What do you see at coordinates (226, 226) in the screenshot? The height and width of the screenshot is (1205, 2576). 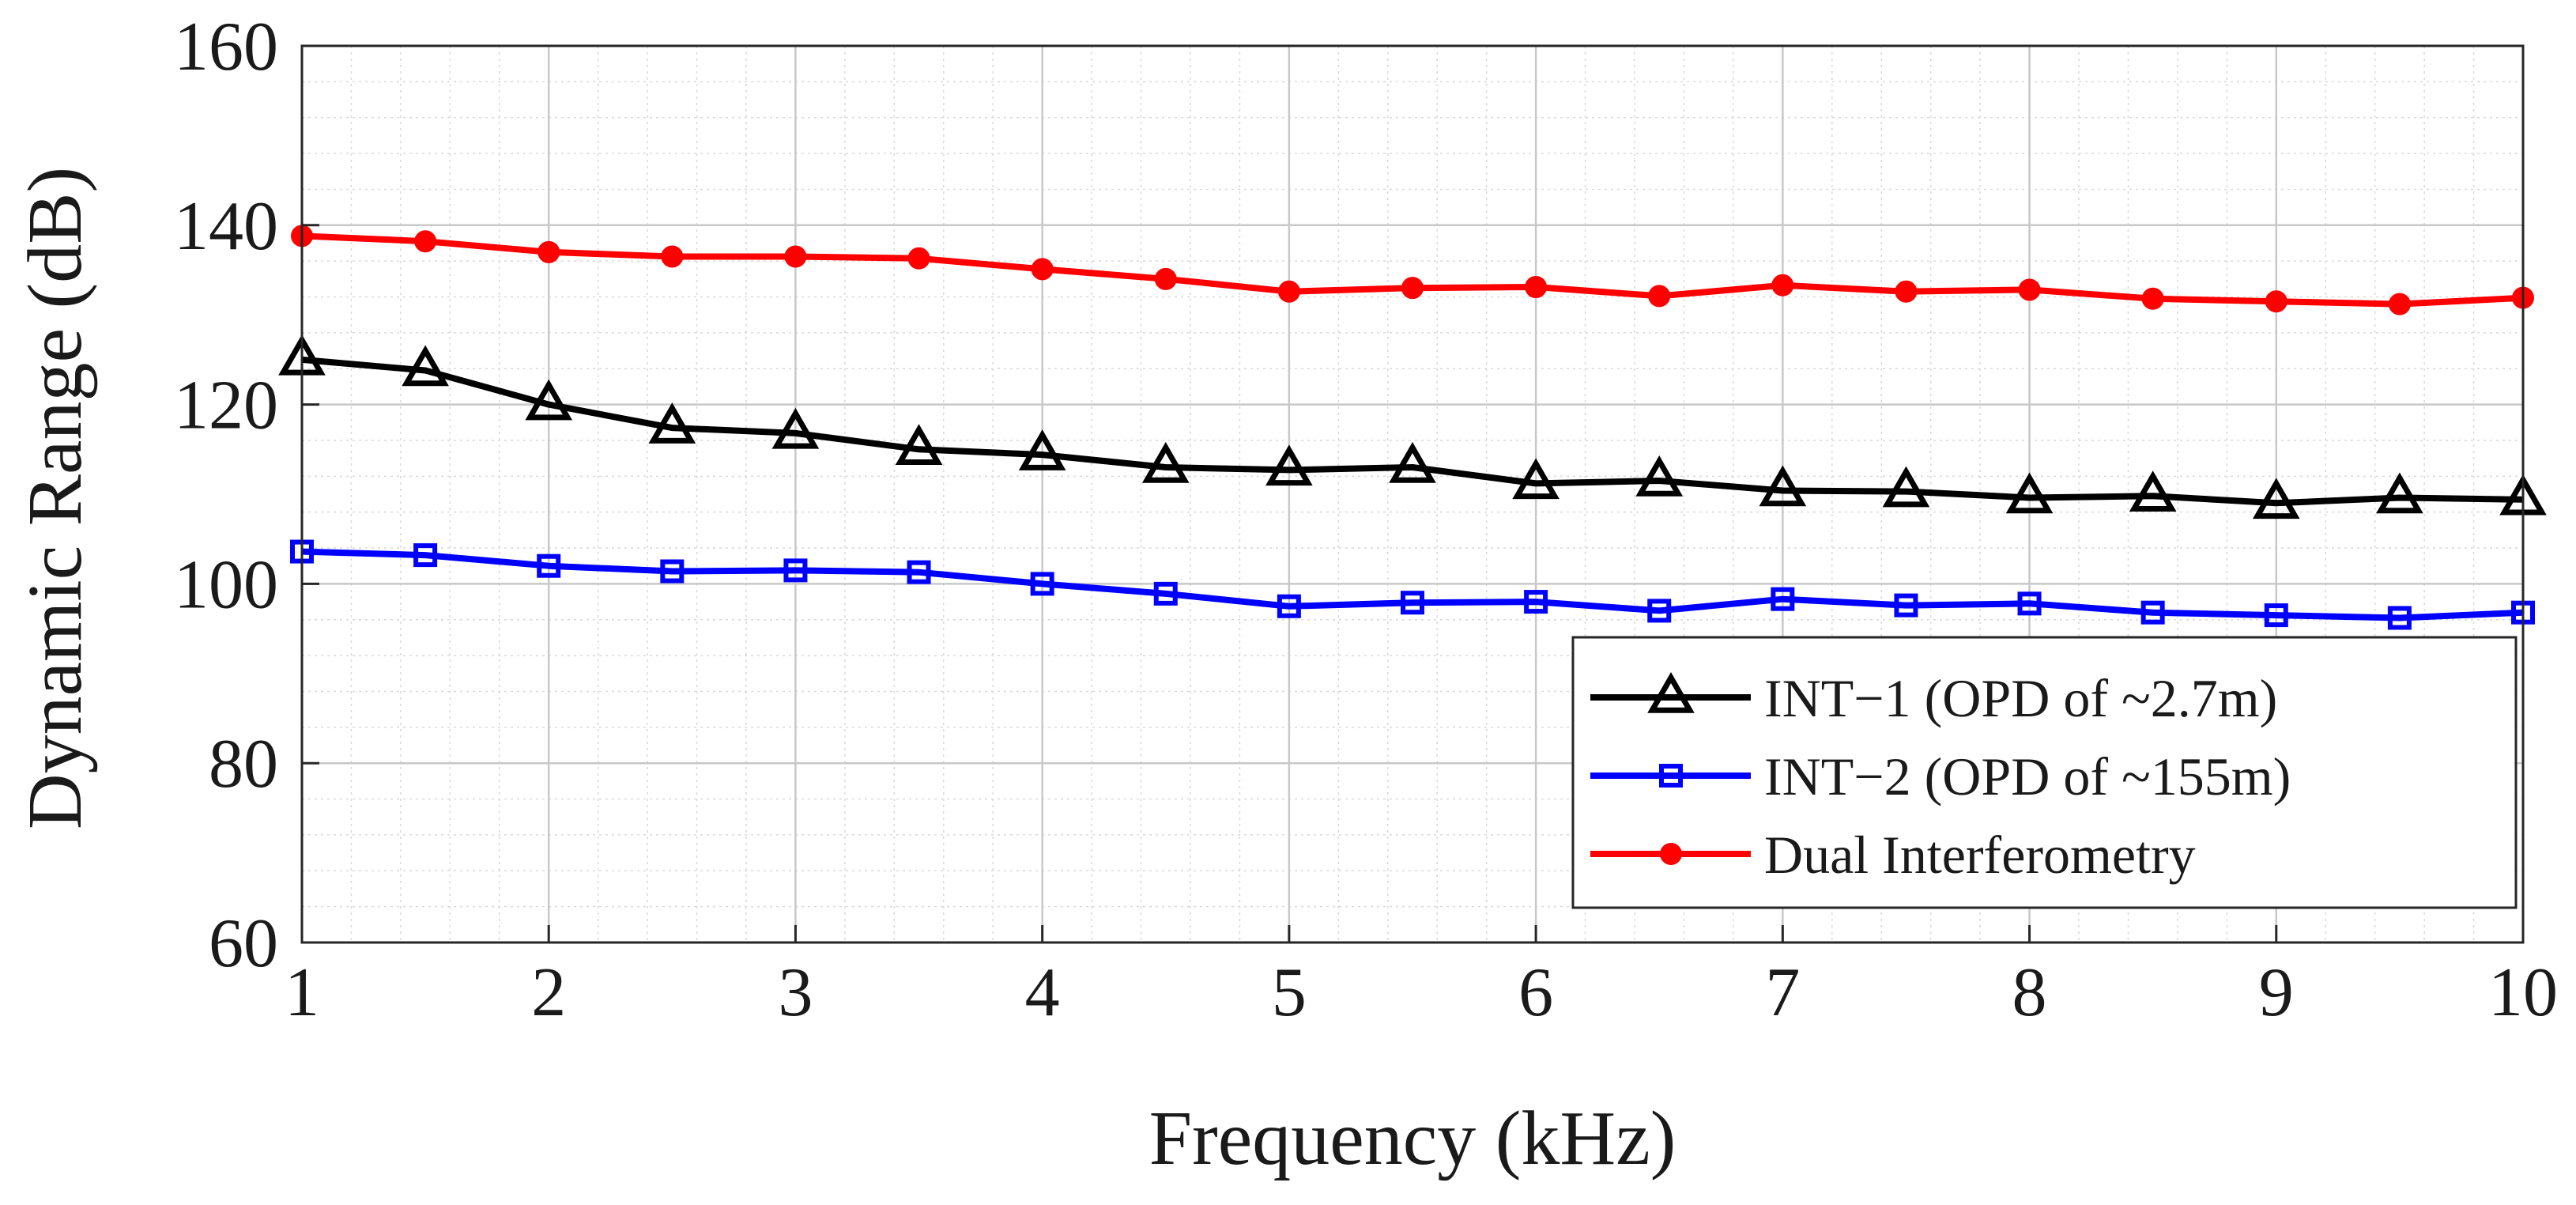 I see `y-tick-label: 140` at bounding box center [226, 226].